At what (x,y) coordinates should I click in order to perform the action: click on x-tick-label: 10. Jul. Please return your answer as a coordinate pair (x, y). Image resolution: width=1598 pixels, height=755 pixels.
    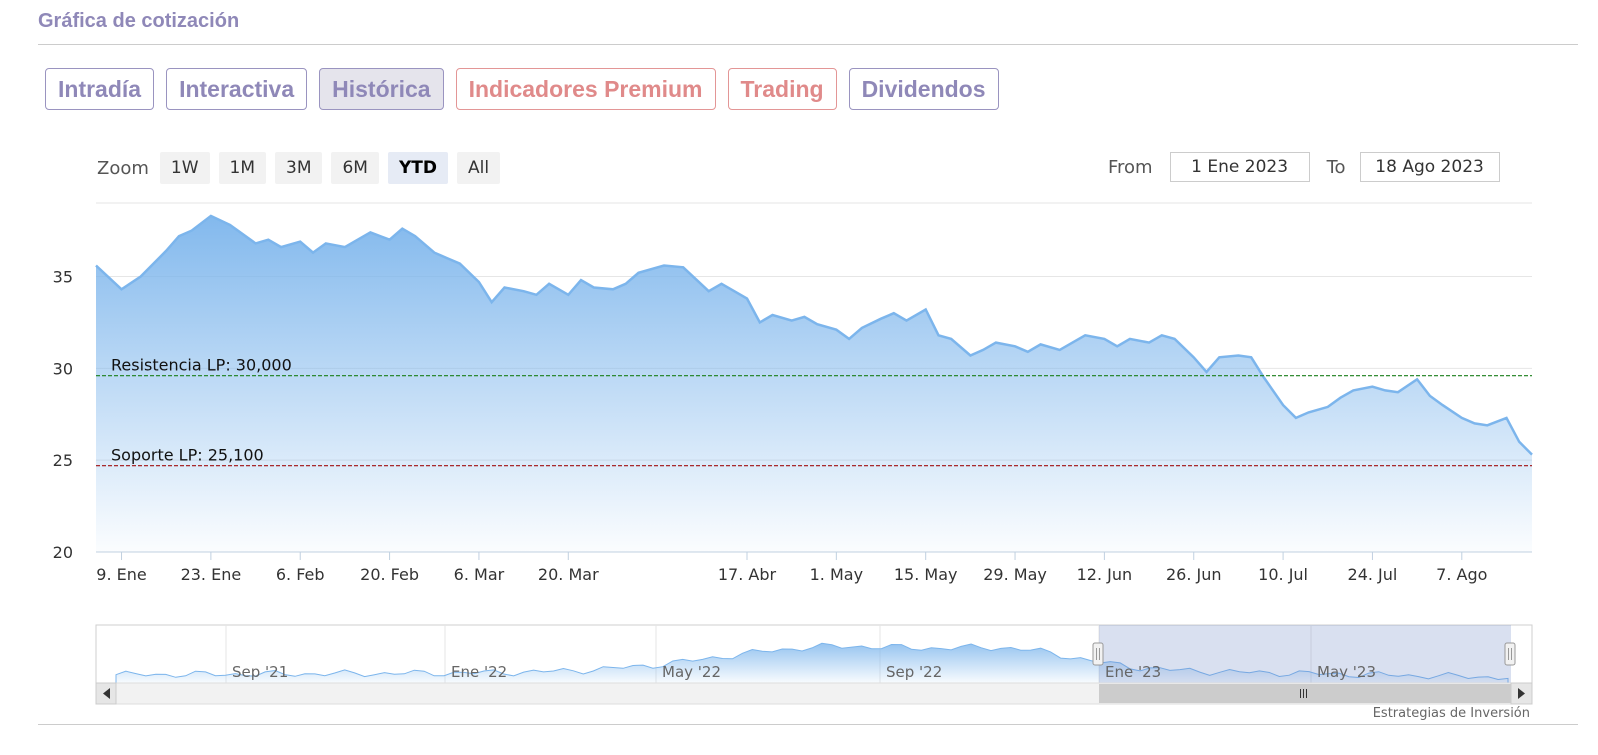
    Looking at the image, I should click on (1283, 574).